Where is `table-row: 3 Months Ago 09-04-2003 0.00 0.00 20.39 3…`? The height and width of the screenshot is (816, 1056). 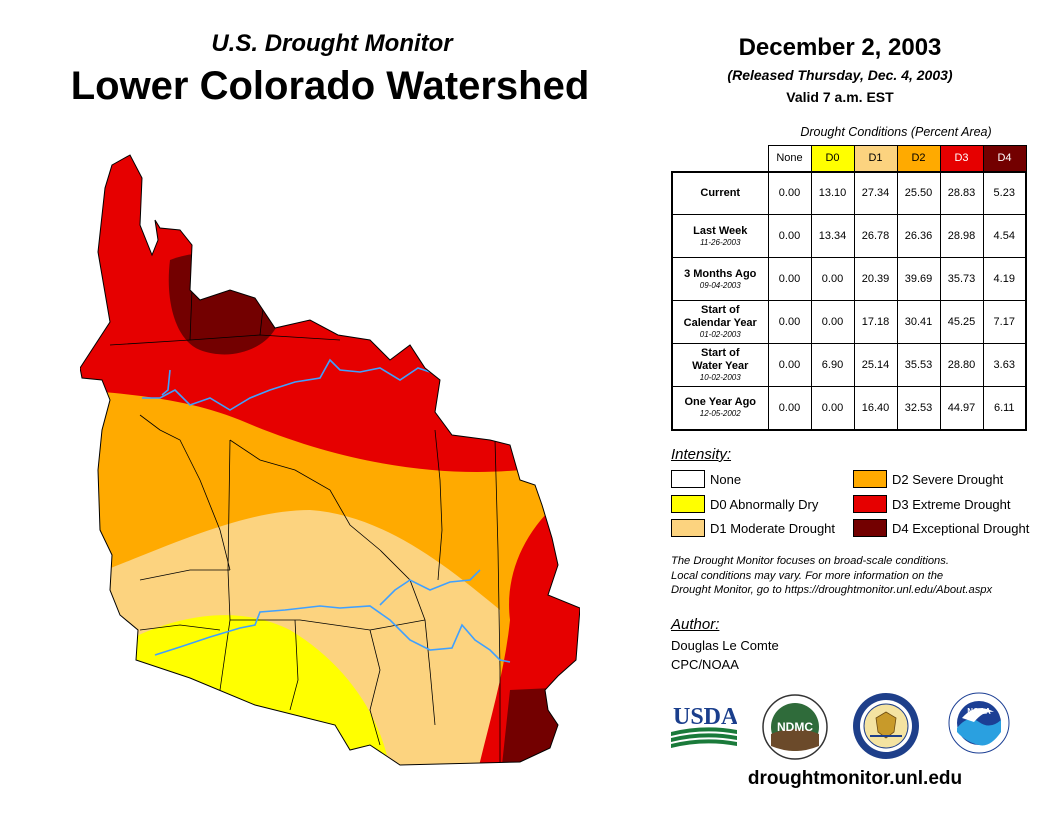
table-row: 3 Months Ago 09-04-2003 0.00 0.00 20.39 3… is located at coordinates (849, 279).